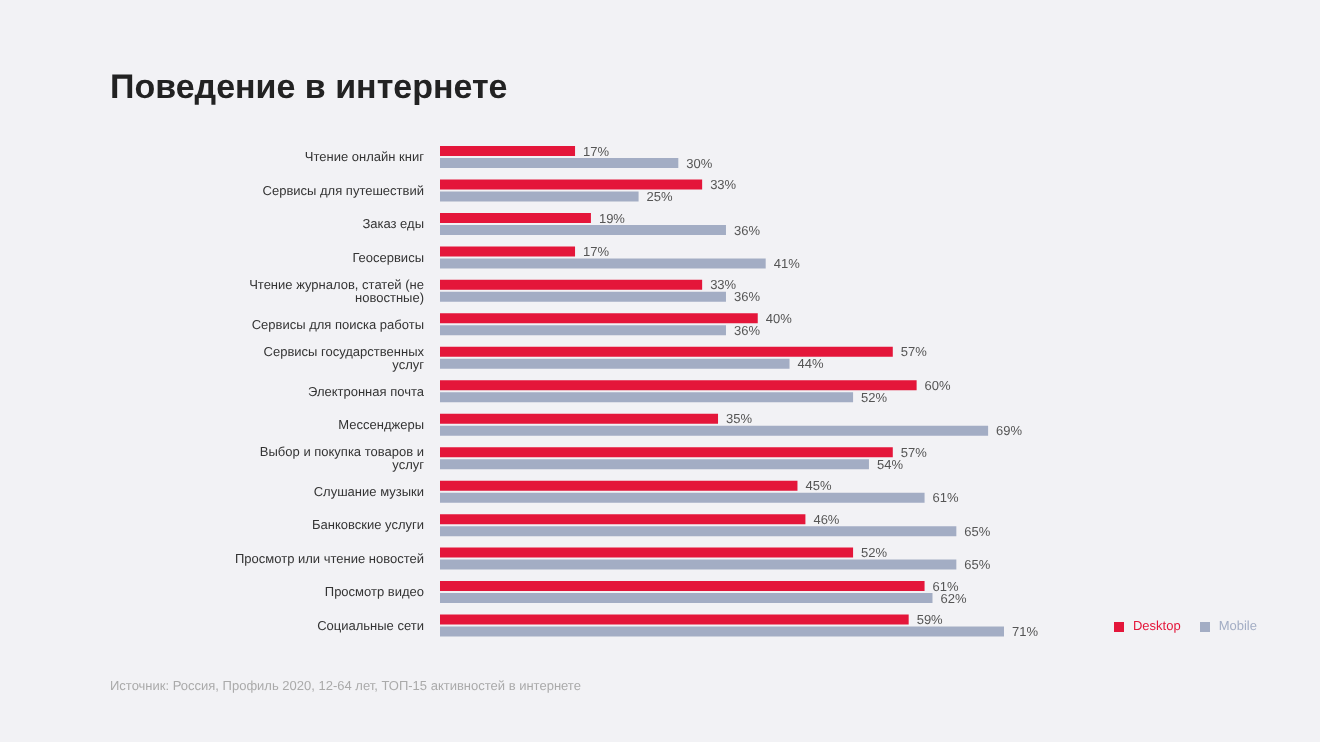 The width and height of the screenshot is (1320, 742). I want to click on chart-title: Поведение в интернете, so click(309, 88).